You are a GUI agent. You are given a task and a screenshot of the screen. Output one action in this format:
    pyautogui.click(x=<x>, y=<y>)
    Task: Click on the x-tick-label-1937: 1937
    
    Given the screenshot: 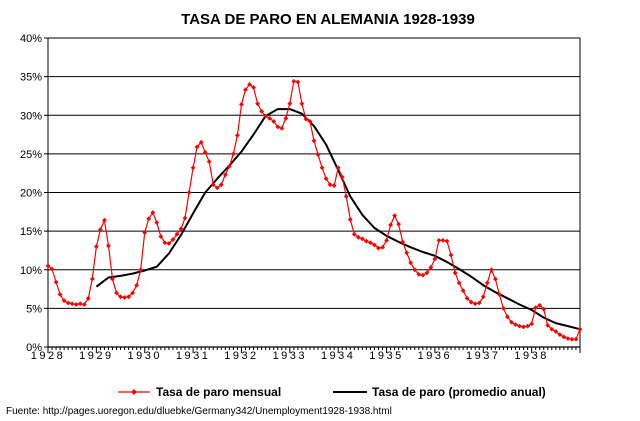 What is the action you would take?
    pyautogui.click(x=483, y=356)
    